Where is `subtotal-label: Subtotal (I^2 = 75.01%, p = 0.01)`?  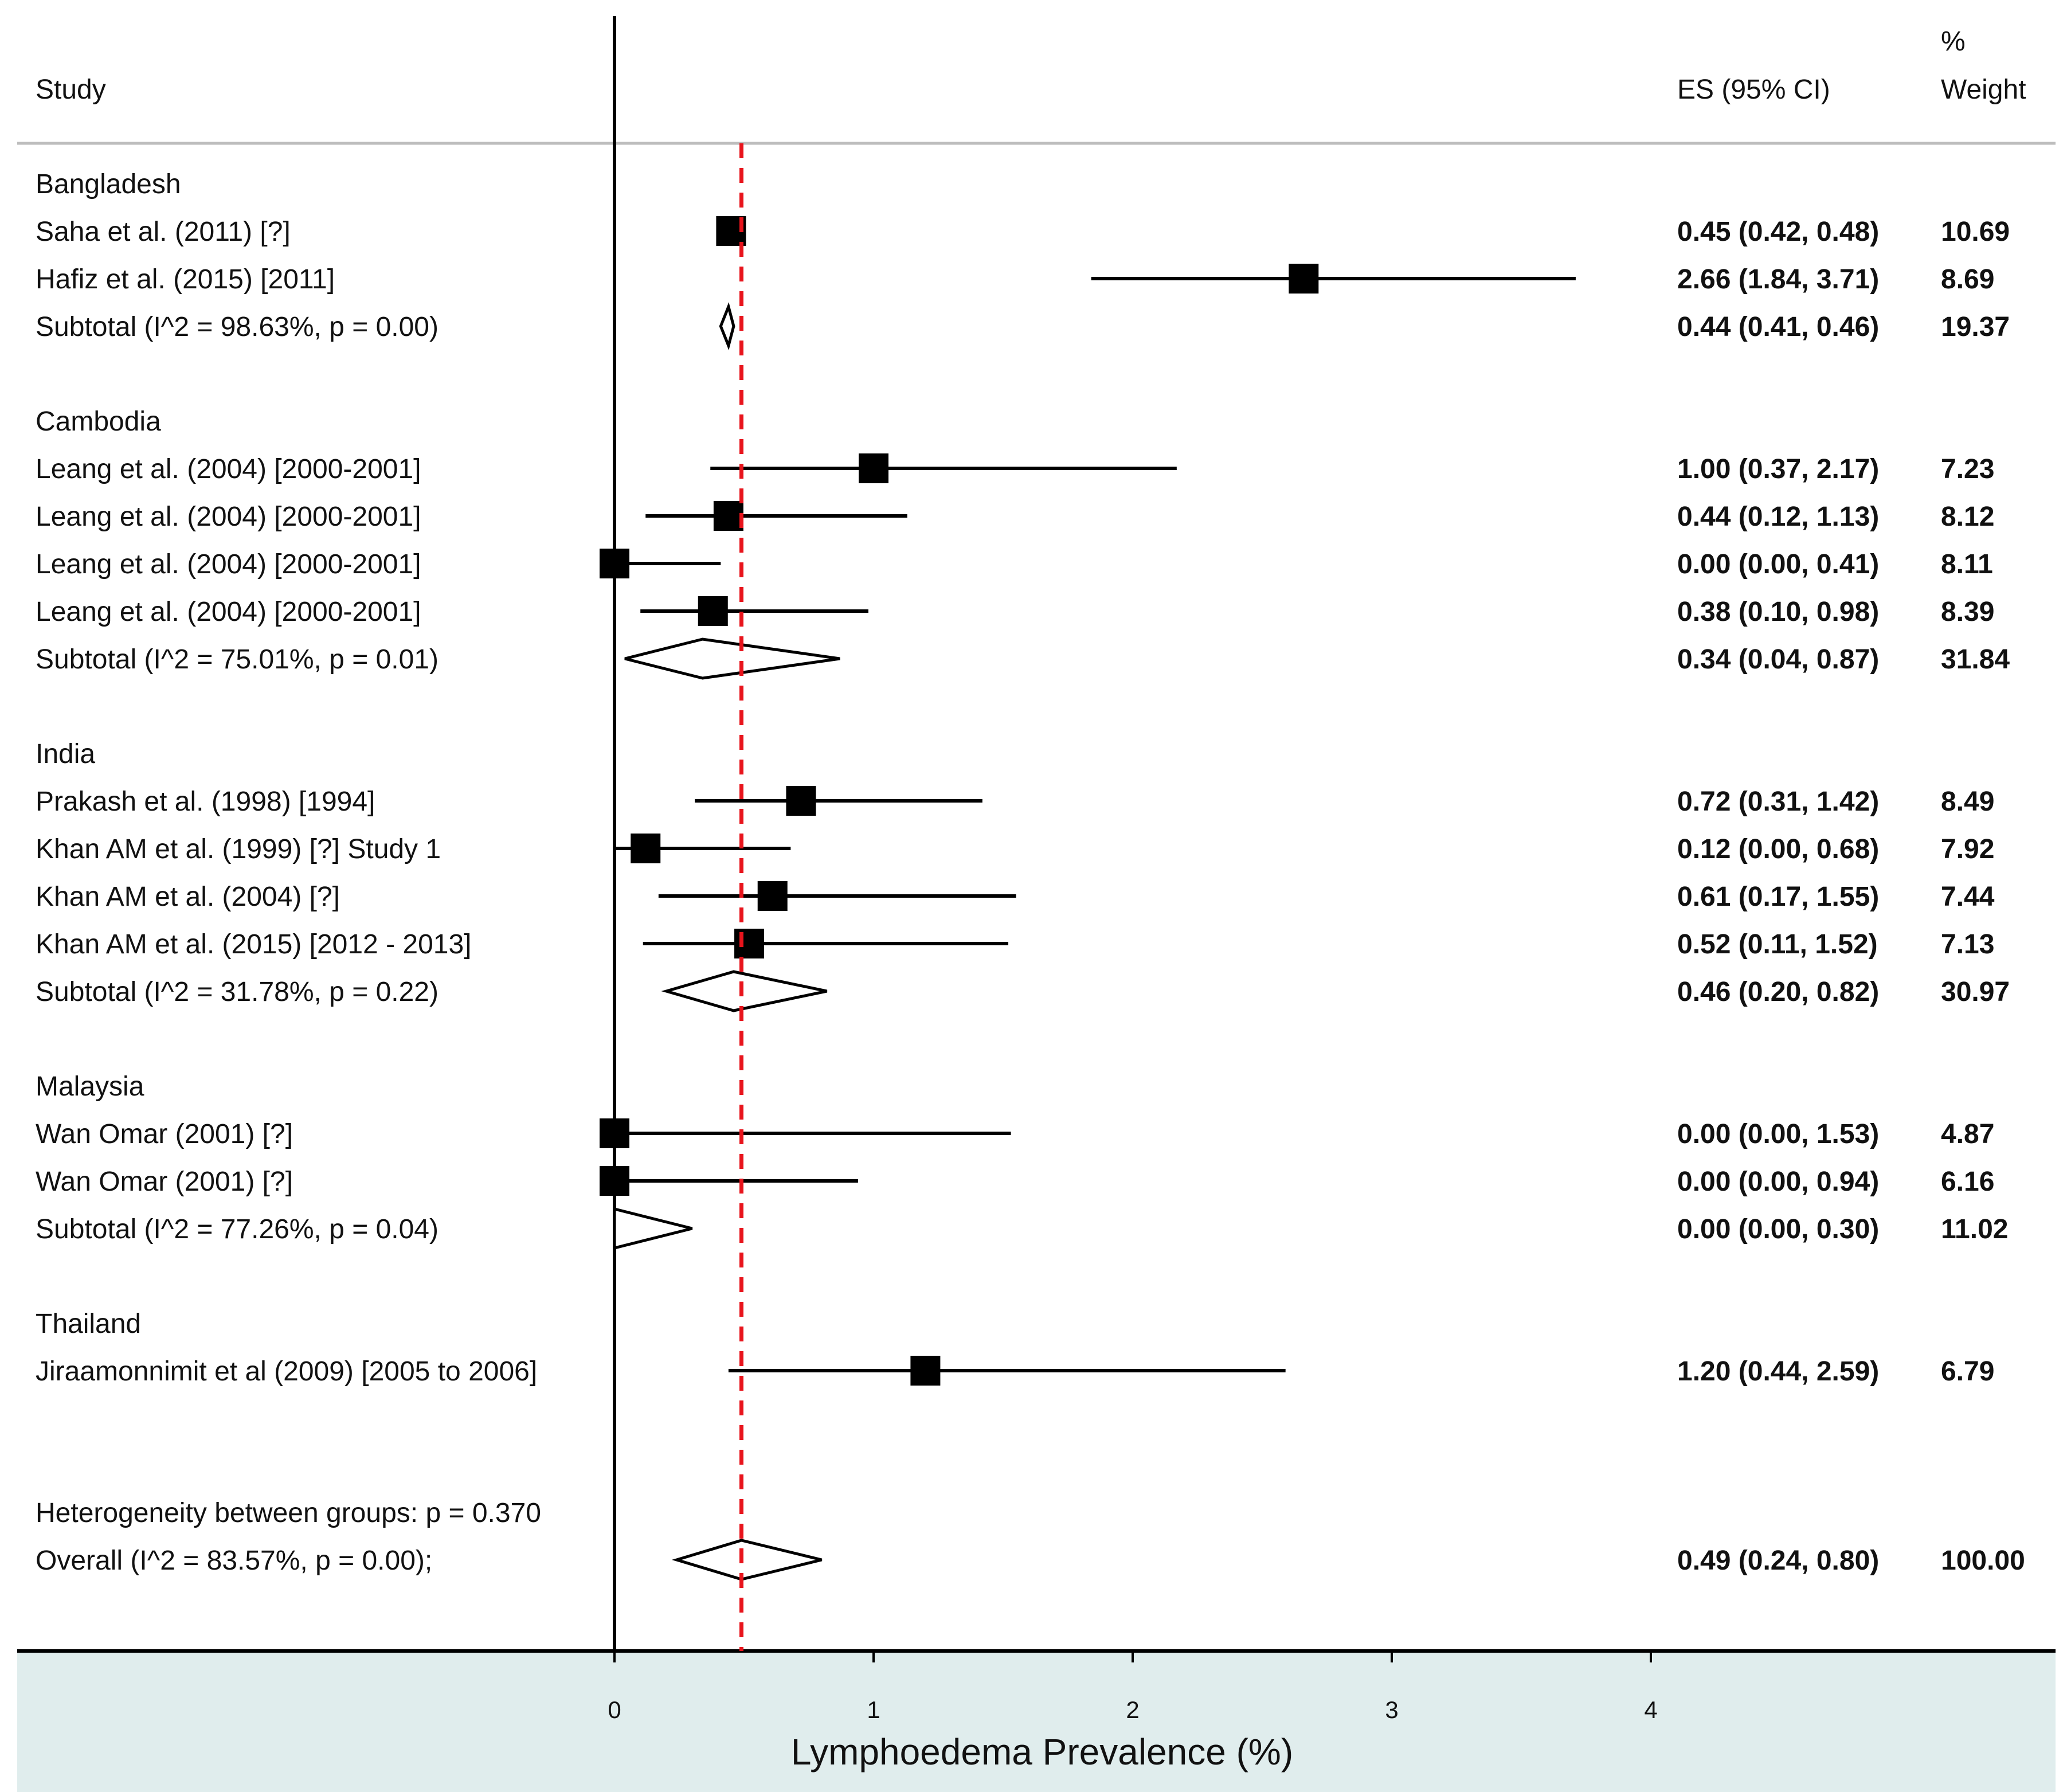
subtotal-label: Subtotal (I^2 = 75.01%, p = 0.01) is located at coordinates (238, 660).